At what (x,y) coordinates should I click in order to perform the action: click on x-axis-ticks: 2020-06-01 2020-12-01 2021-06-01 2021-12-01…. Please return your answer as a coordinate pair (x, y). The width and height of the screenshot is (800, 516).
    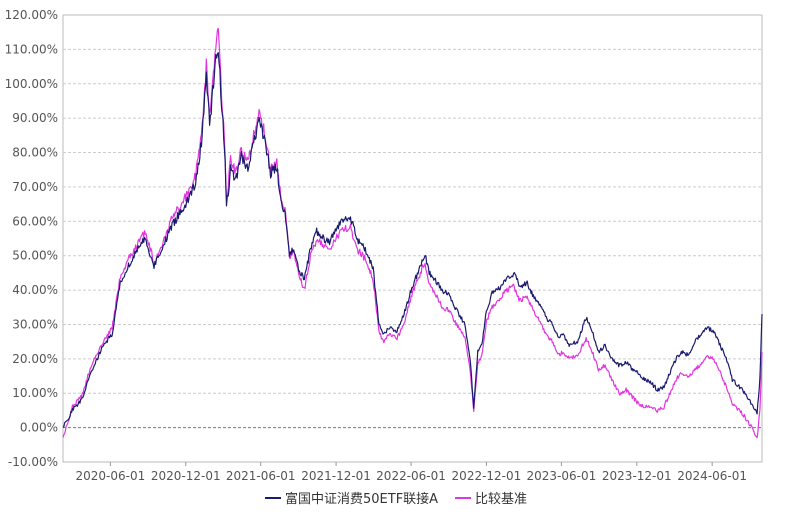
    Looking at the image, I should click on (411, 472).